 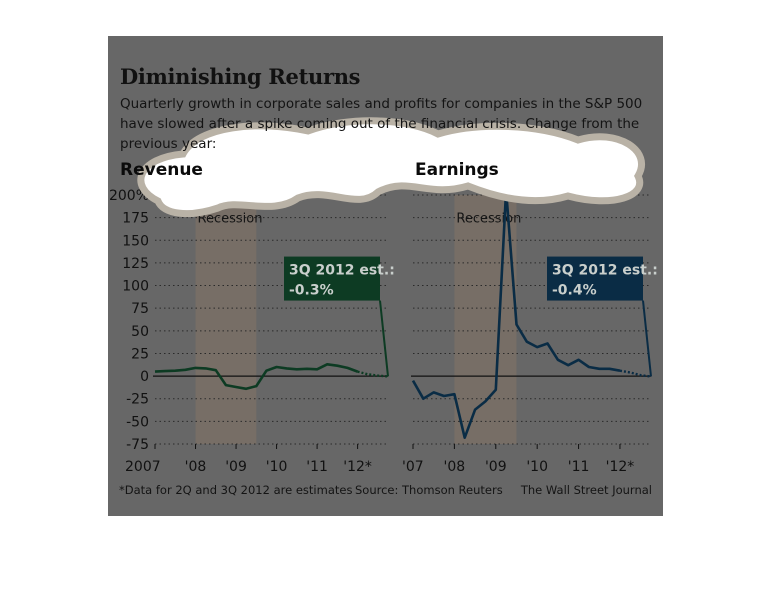 What do you see at coordinates (357, 467) in the screenshot?
I see `revenue-x-tick-label: '12*` at bounding box center [357, 467].